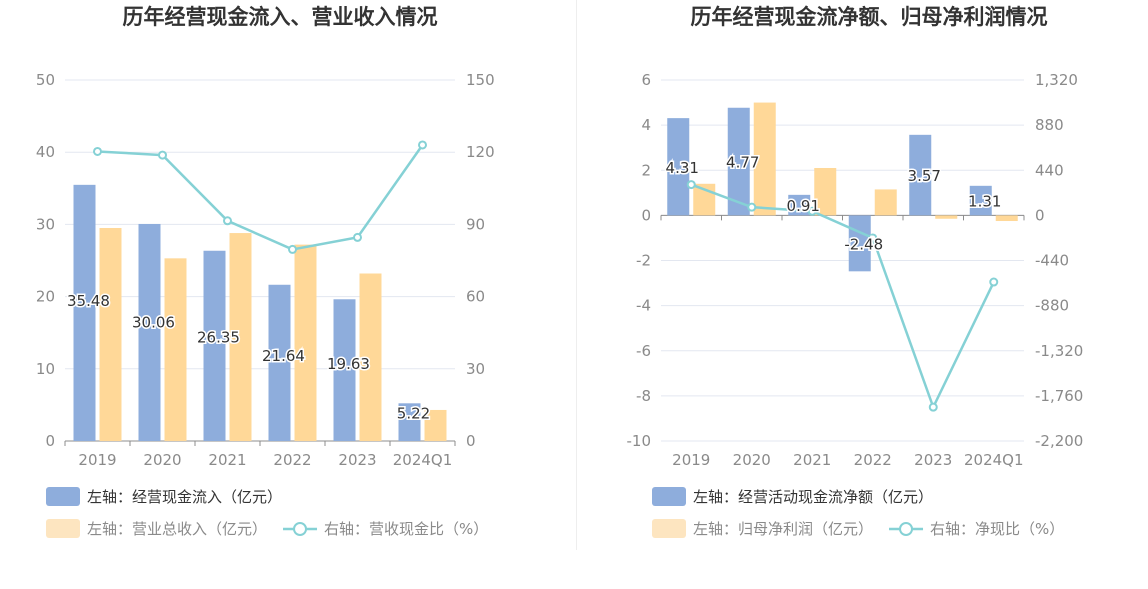 This screenshot has height=589, width=1148. What do you see at coordinates (669, 528) in the screenshot?
I see `legend-swatch-secondary` at bounding box center [669, 528].